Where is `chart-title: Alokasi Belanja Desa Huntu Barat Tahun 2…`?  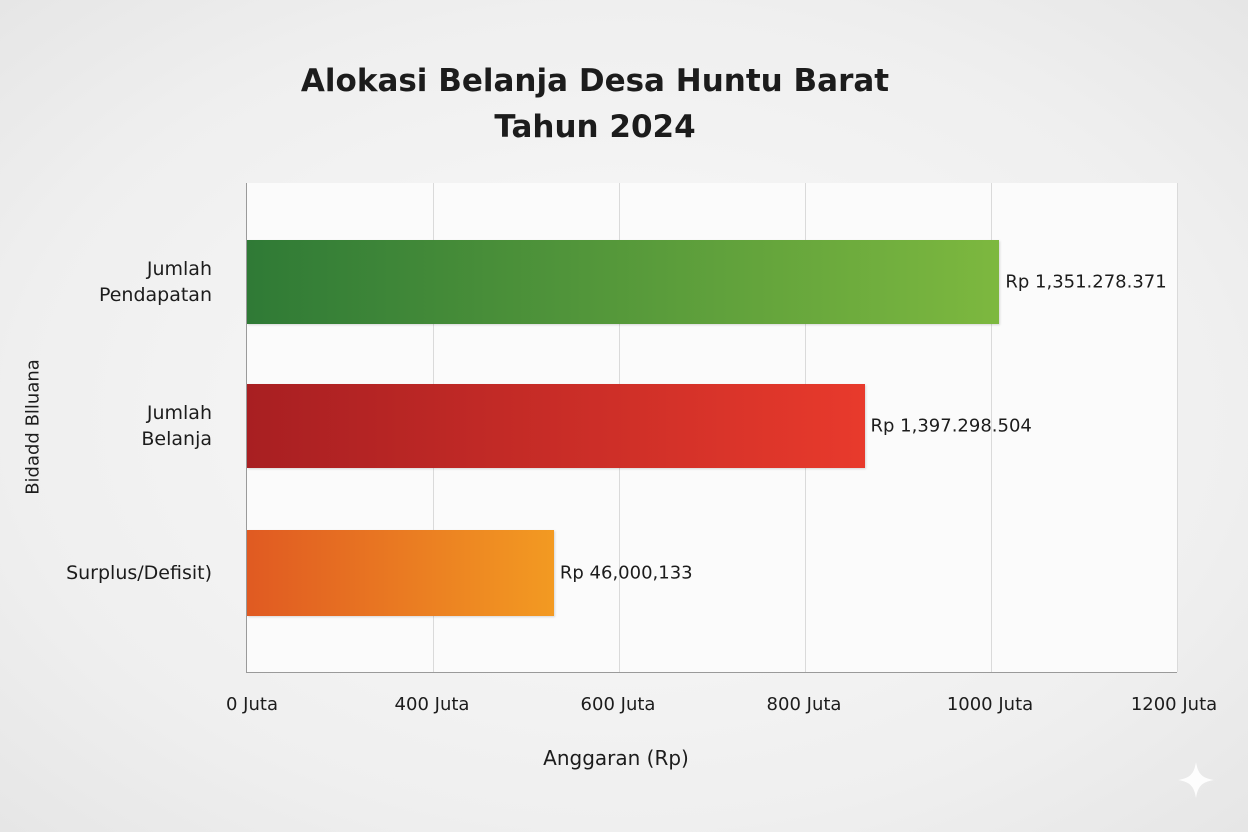 chart-title: Alokasi Belanja Desa Huntu Barat Tahun 2… is located at coordinates (595, 104).